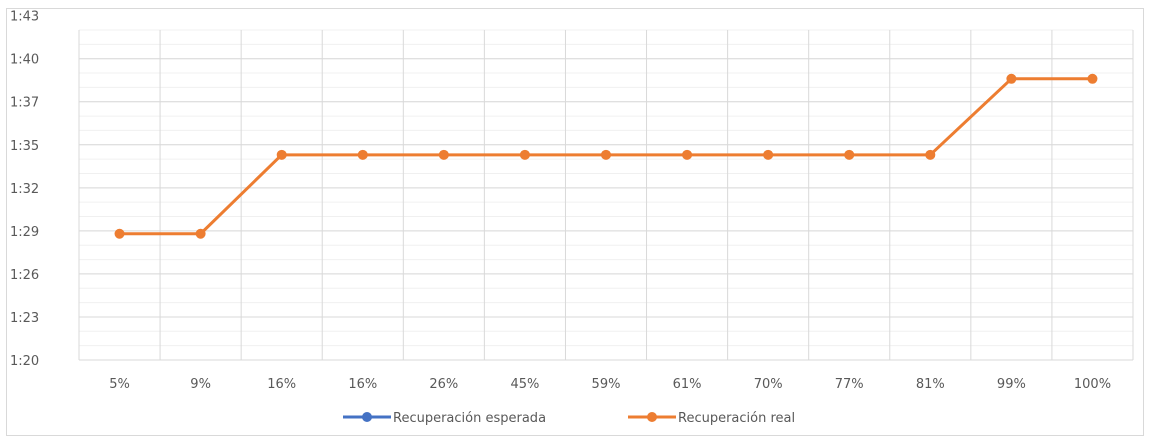 The width and height of the screenshot is (1152, 440). Describe the element at coordinates (24, 189) in the screenshot. I see `y-tick-label: 1:32` at that location.